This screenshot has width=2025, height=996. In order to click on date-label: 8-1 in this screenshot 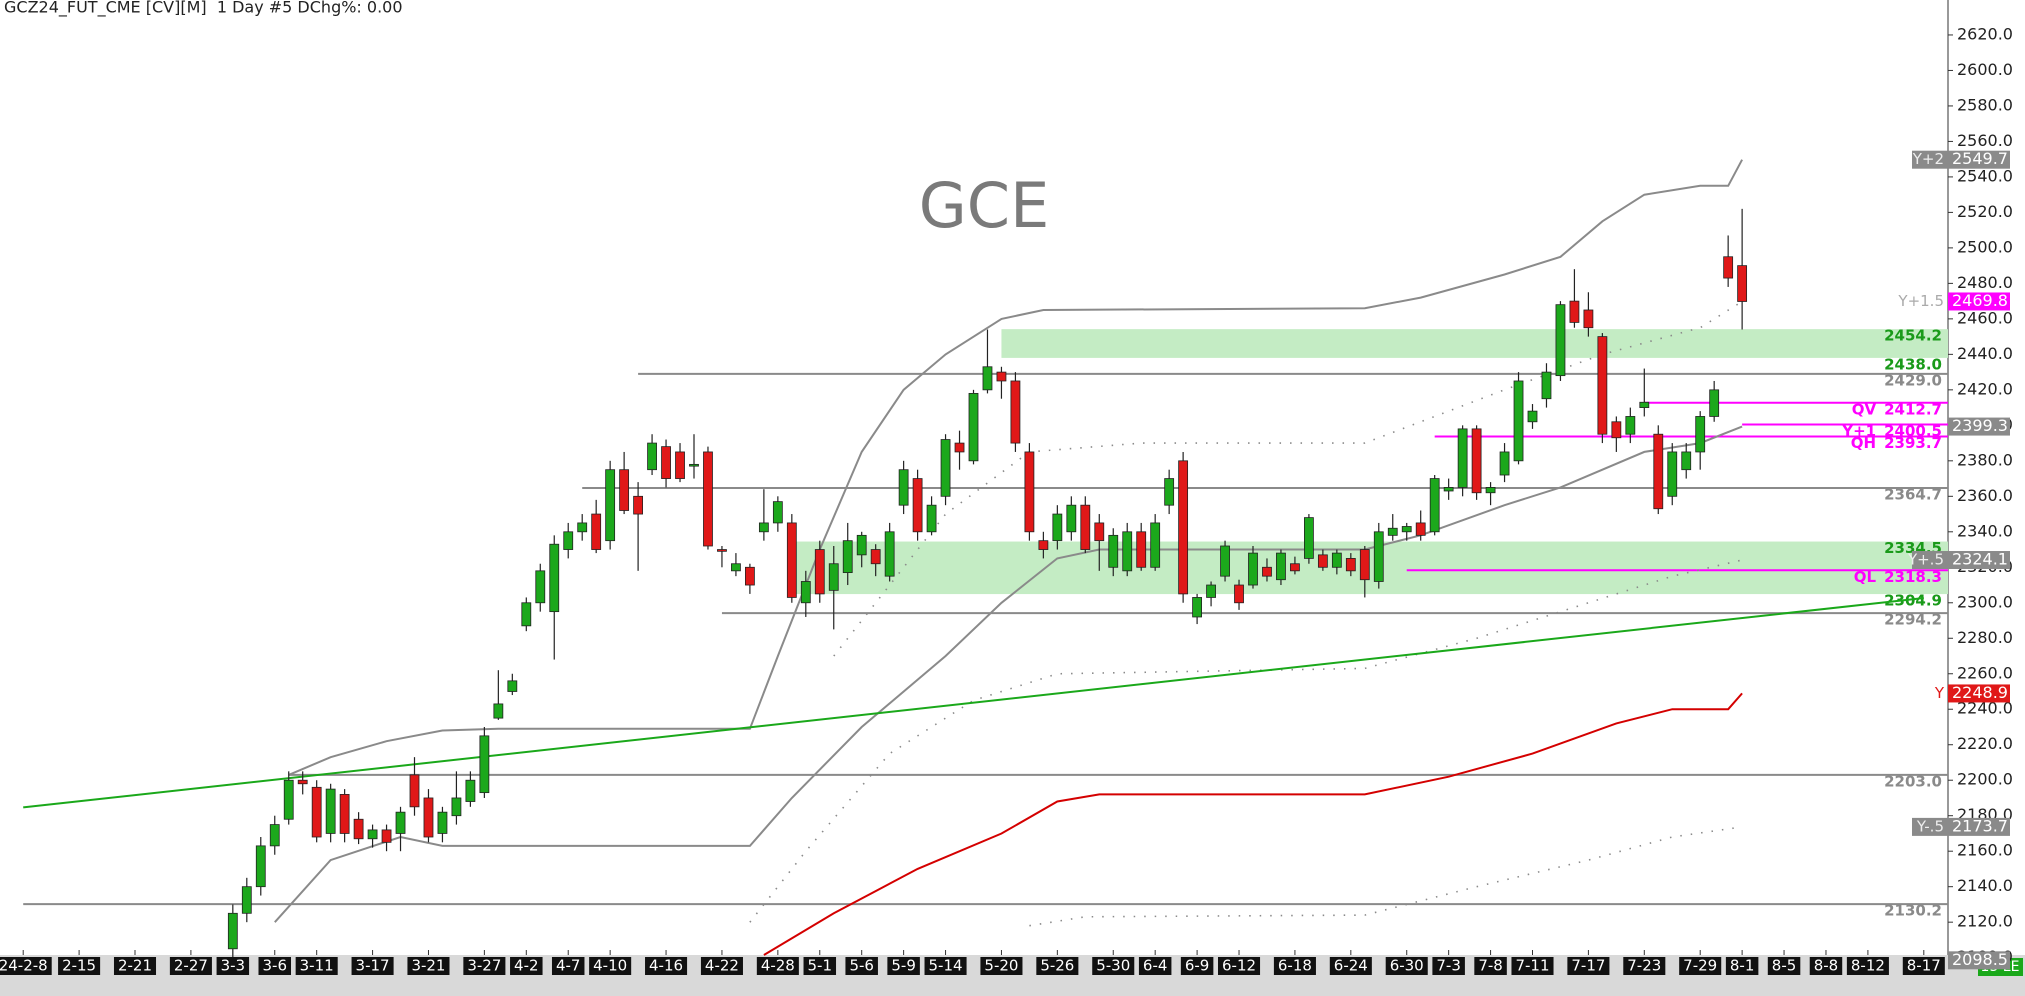, I will do `click(1742, 966)`.